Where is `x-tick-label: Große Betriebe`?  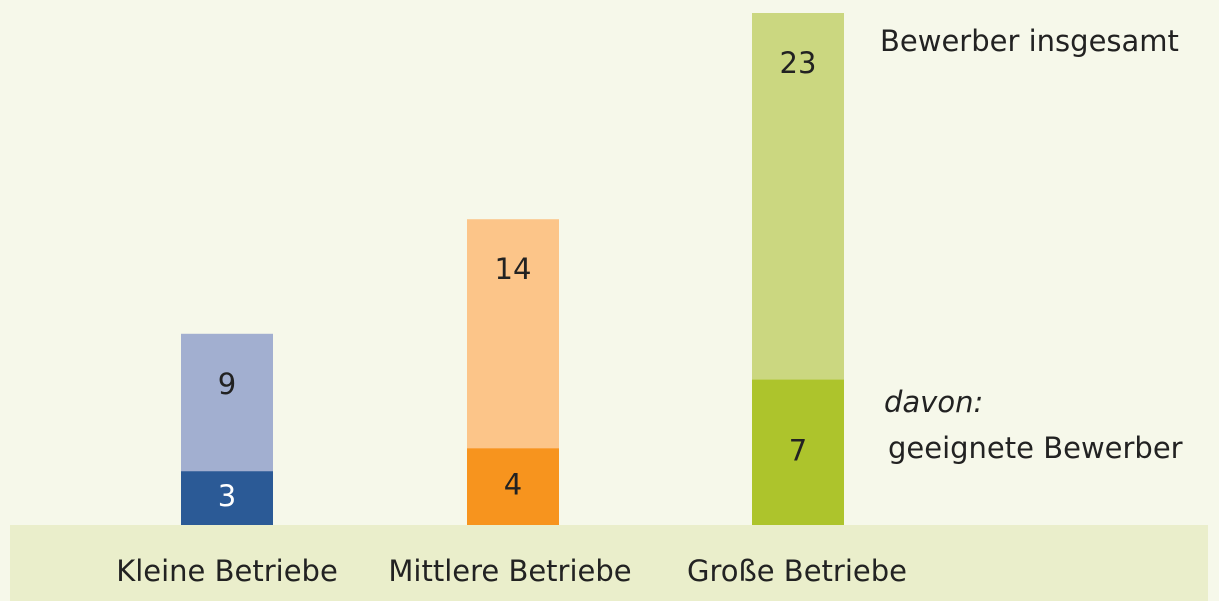 x-tick-label: Große Betriebe is located at coordinates (797, 571).